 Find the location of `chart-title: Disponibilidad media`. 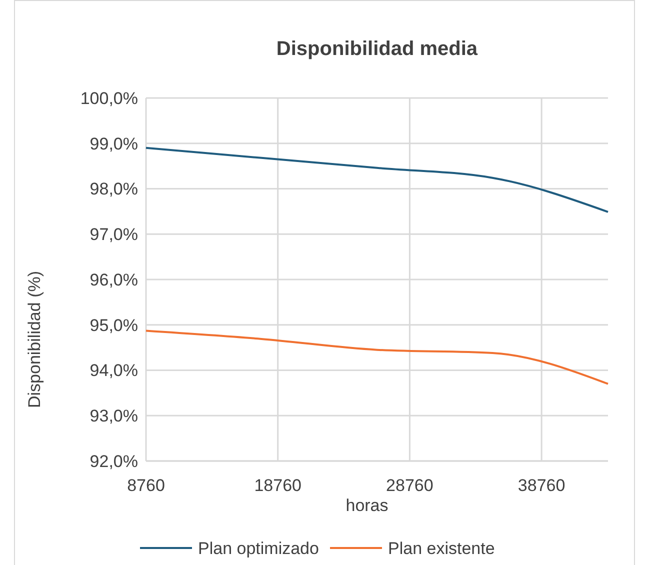

chart-title: Disponibilidad media is located at coordinates (377, 49).